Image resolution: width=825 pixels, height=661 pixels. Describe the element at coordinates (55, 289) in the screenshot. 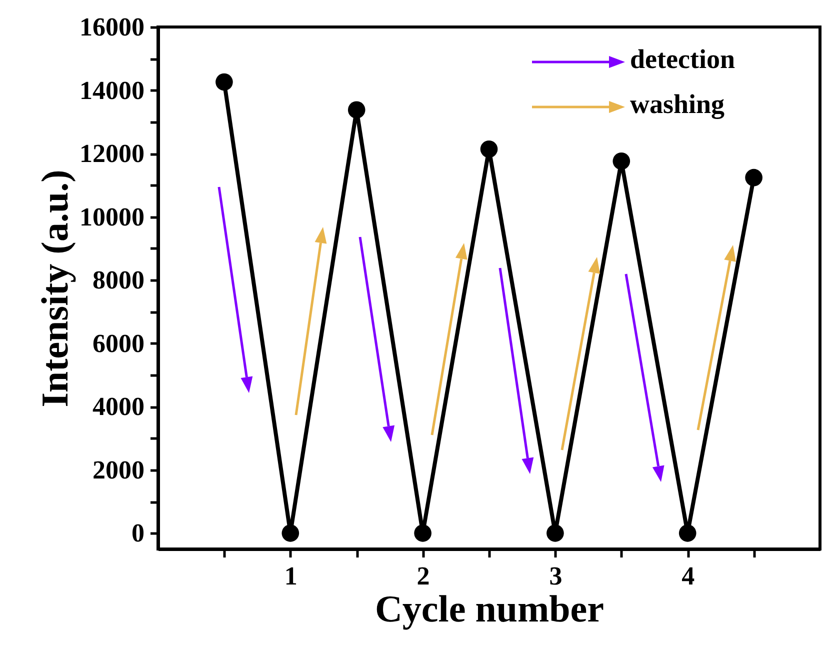

I see `y-axis-title: Intensity (a.u.)` at that location.